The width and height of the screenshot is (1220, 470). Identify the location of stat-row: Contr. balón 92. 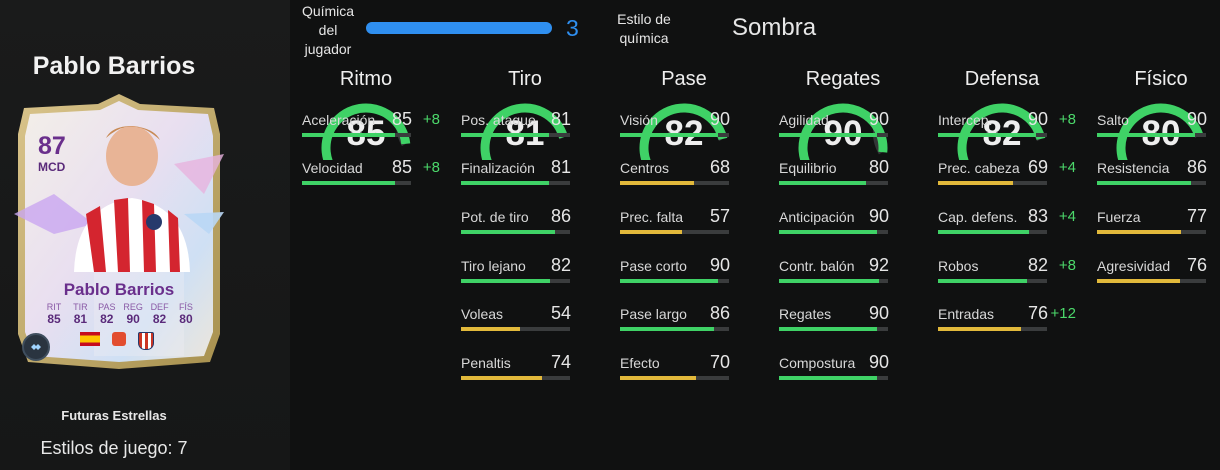
(848, 280).